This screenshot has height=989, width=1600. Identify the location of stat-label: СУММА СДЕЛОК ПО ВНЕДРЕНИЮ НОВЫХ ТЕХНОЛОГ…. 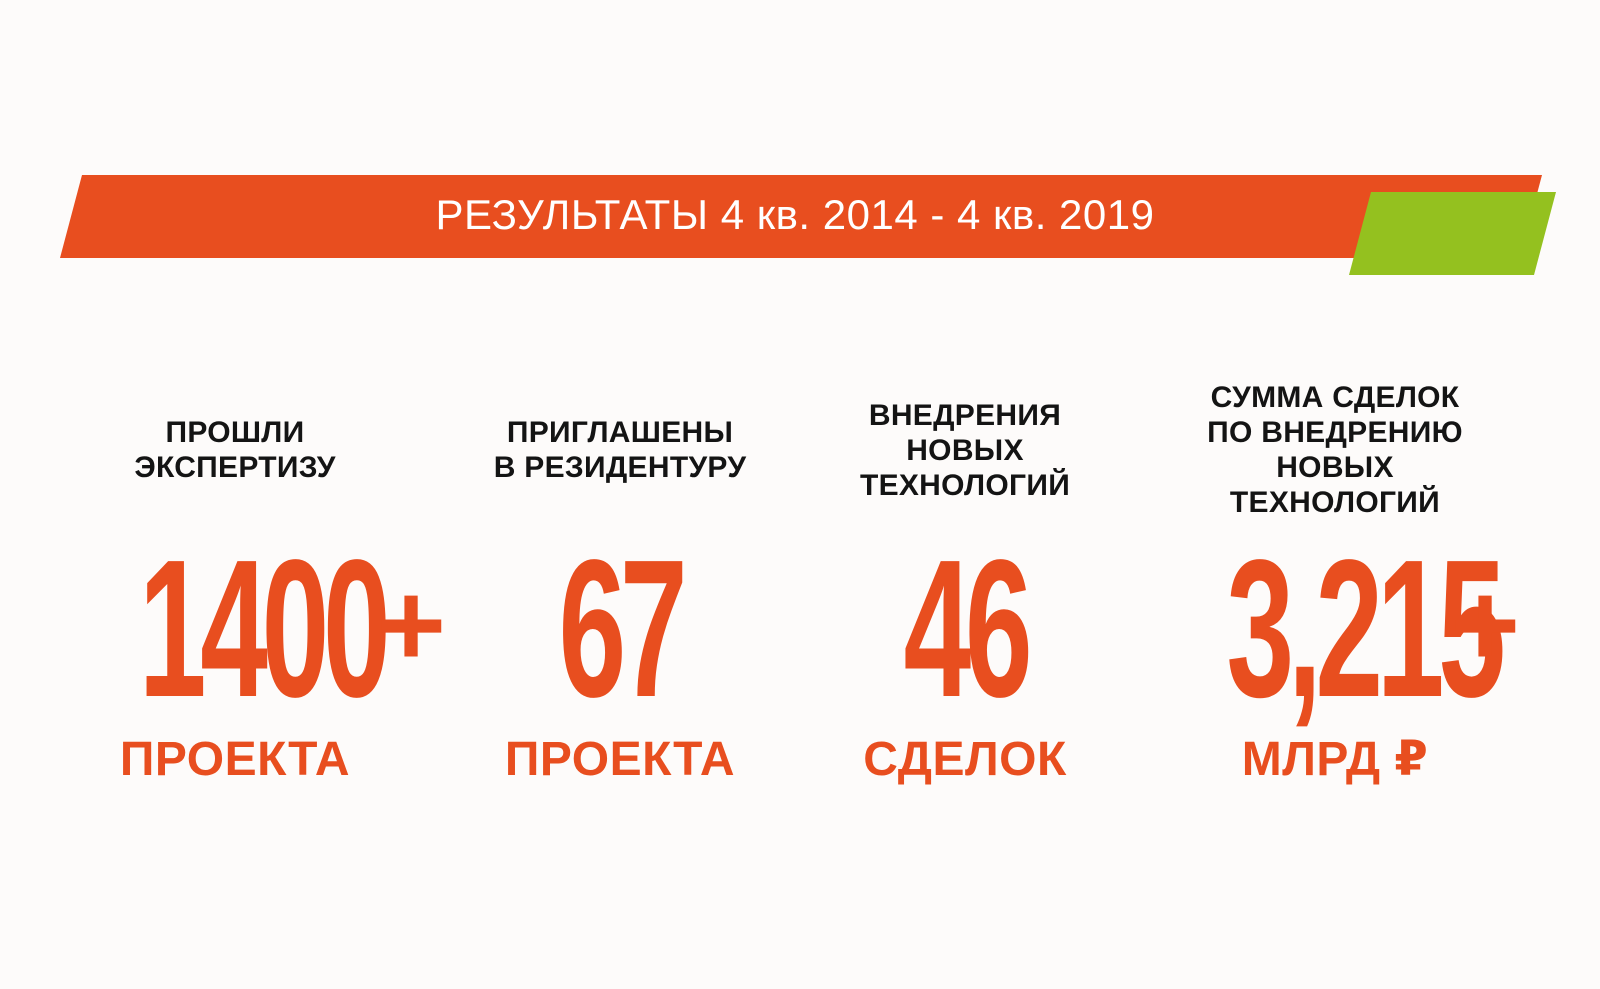
(1335, 450).